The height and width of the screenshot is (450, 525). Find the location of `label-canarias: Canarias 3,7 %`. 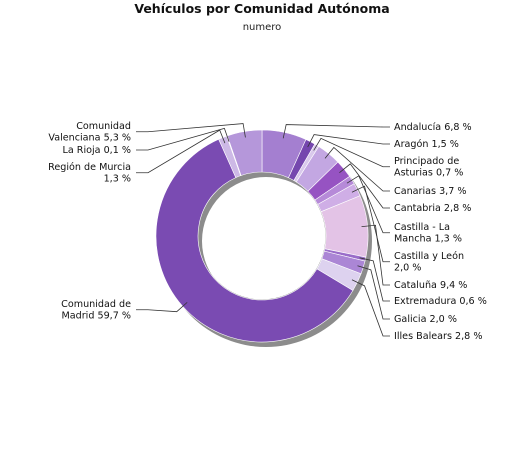

label-canarias: Canarias 3,7 % is located at coordinates (430, 191).